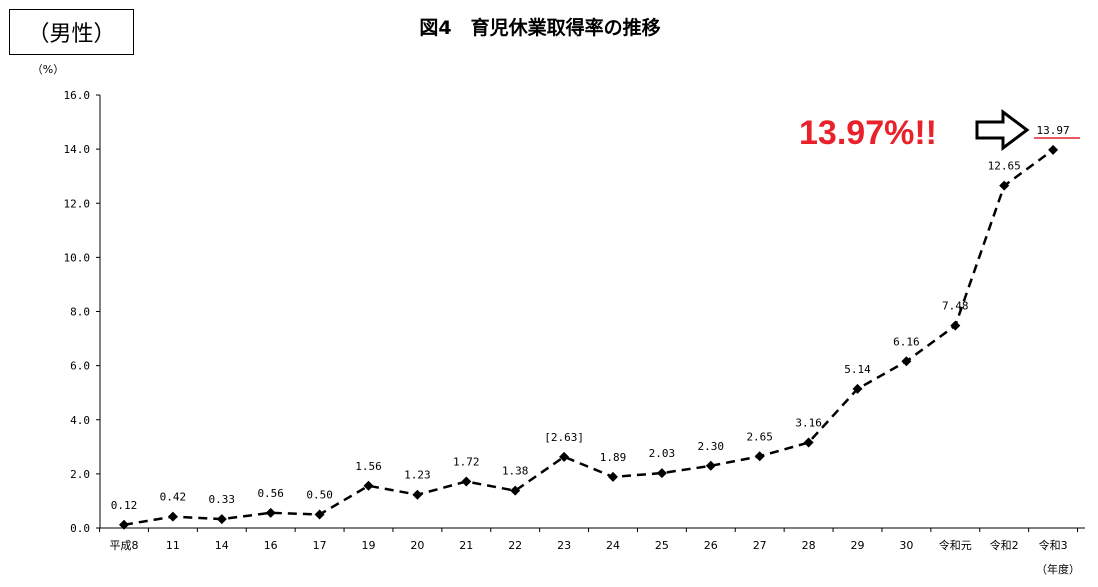  Describe the element at coordinates (564, 545) in the screenshot. I see `x-tick-label: 23` at that location.